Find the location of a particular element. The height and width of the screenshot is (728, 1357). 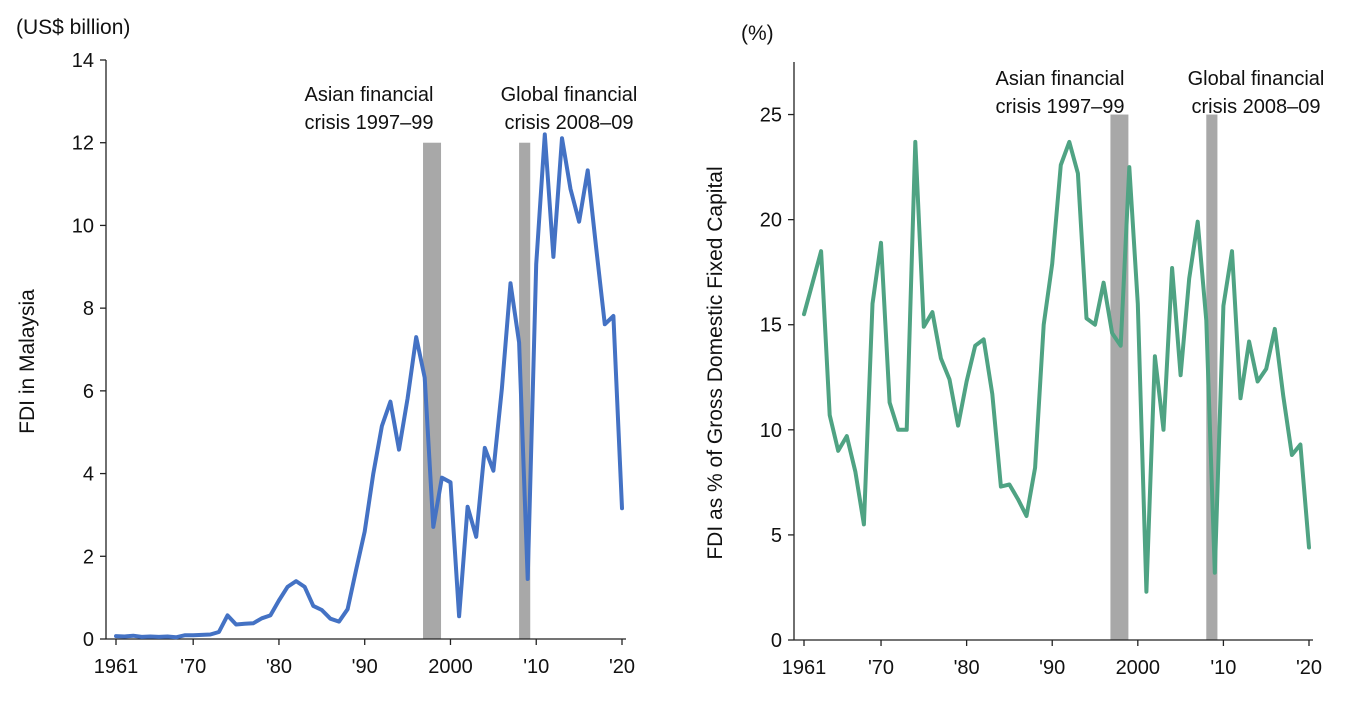

y-tick-label: 20 is located at coordinates (771, 221).